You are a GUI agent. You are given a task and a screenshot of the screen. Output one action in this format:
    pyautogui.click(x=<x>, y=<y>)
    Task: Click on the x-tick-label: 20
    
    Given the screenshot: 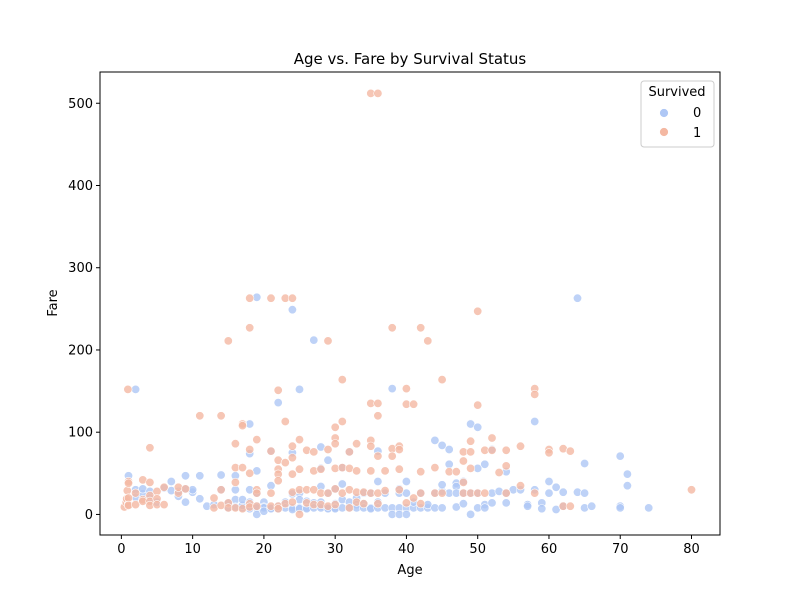 What is the action you would take?
    pyautogui.click(x=264, y=549)
    